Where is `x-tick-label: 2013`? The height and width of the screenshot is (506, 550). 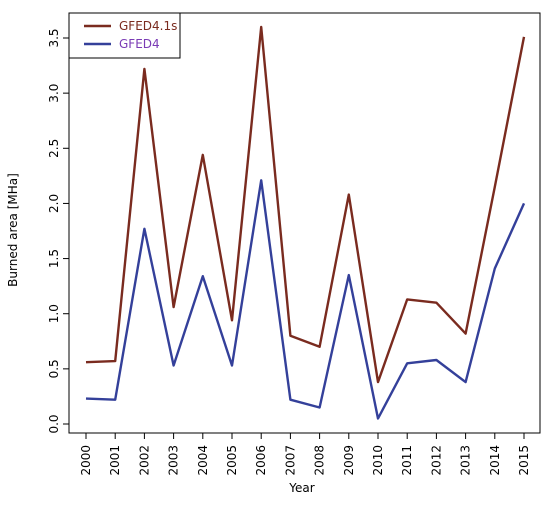
x-tick-label: 2013 is located at coordinates (466, 460).